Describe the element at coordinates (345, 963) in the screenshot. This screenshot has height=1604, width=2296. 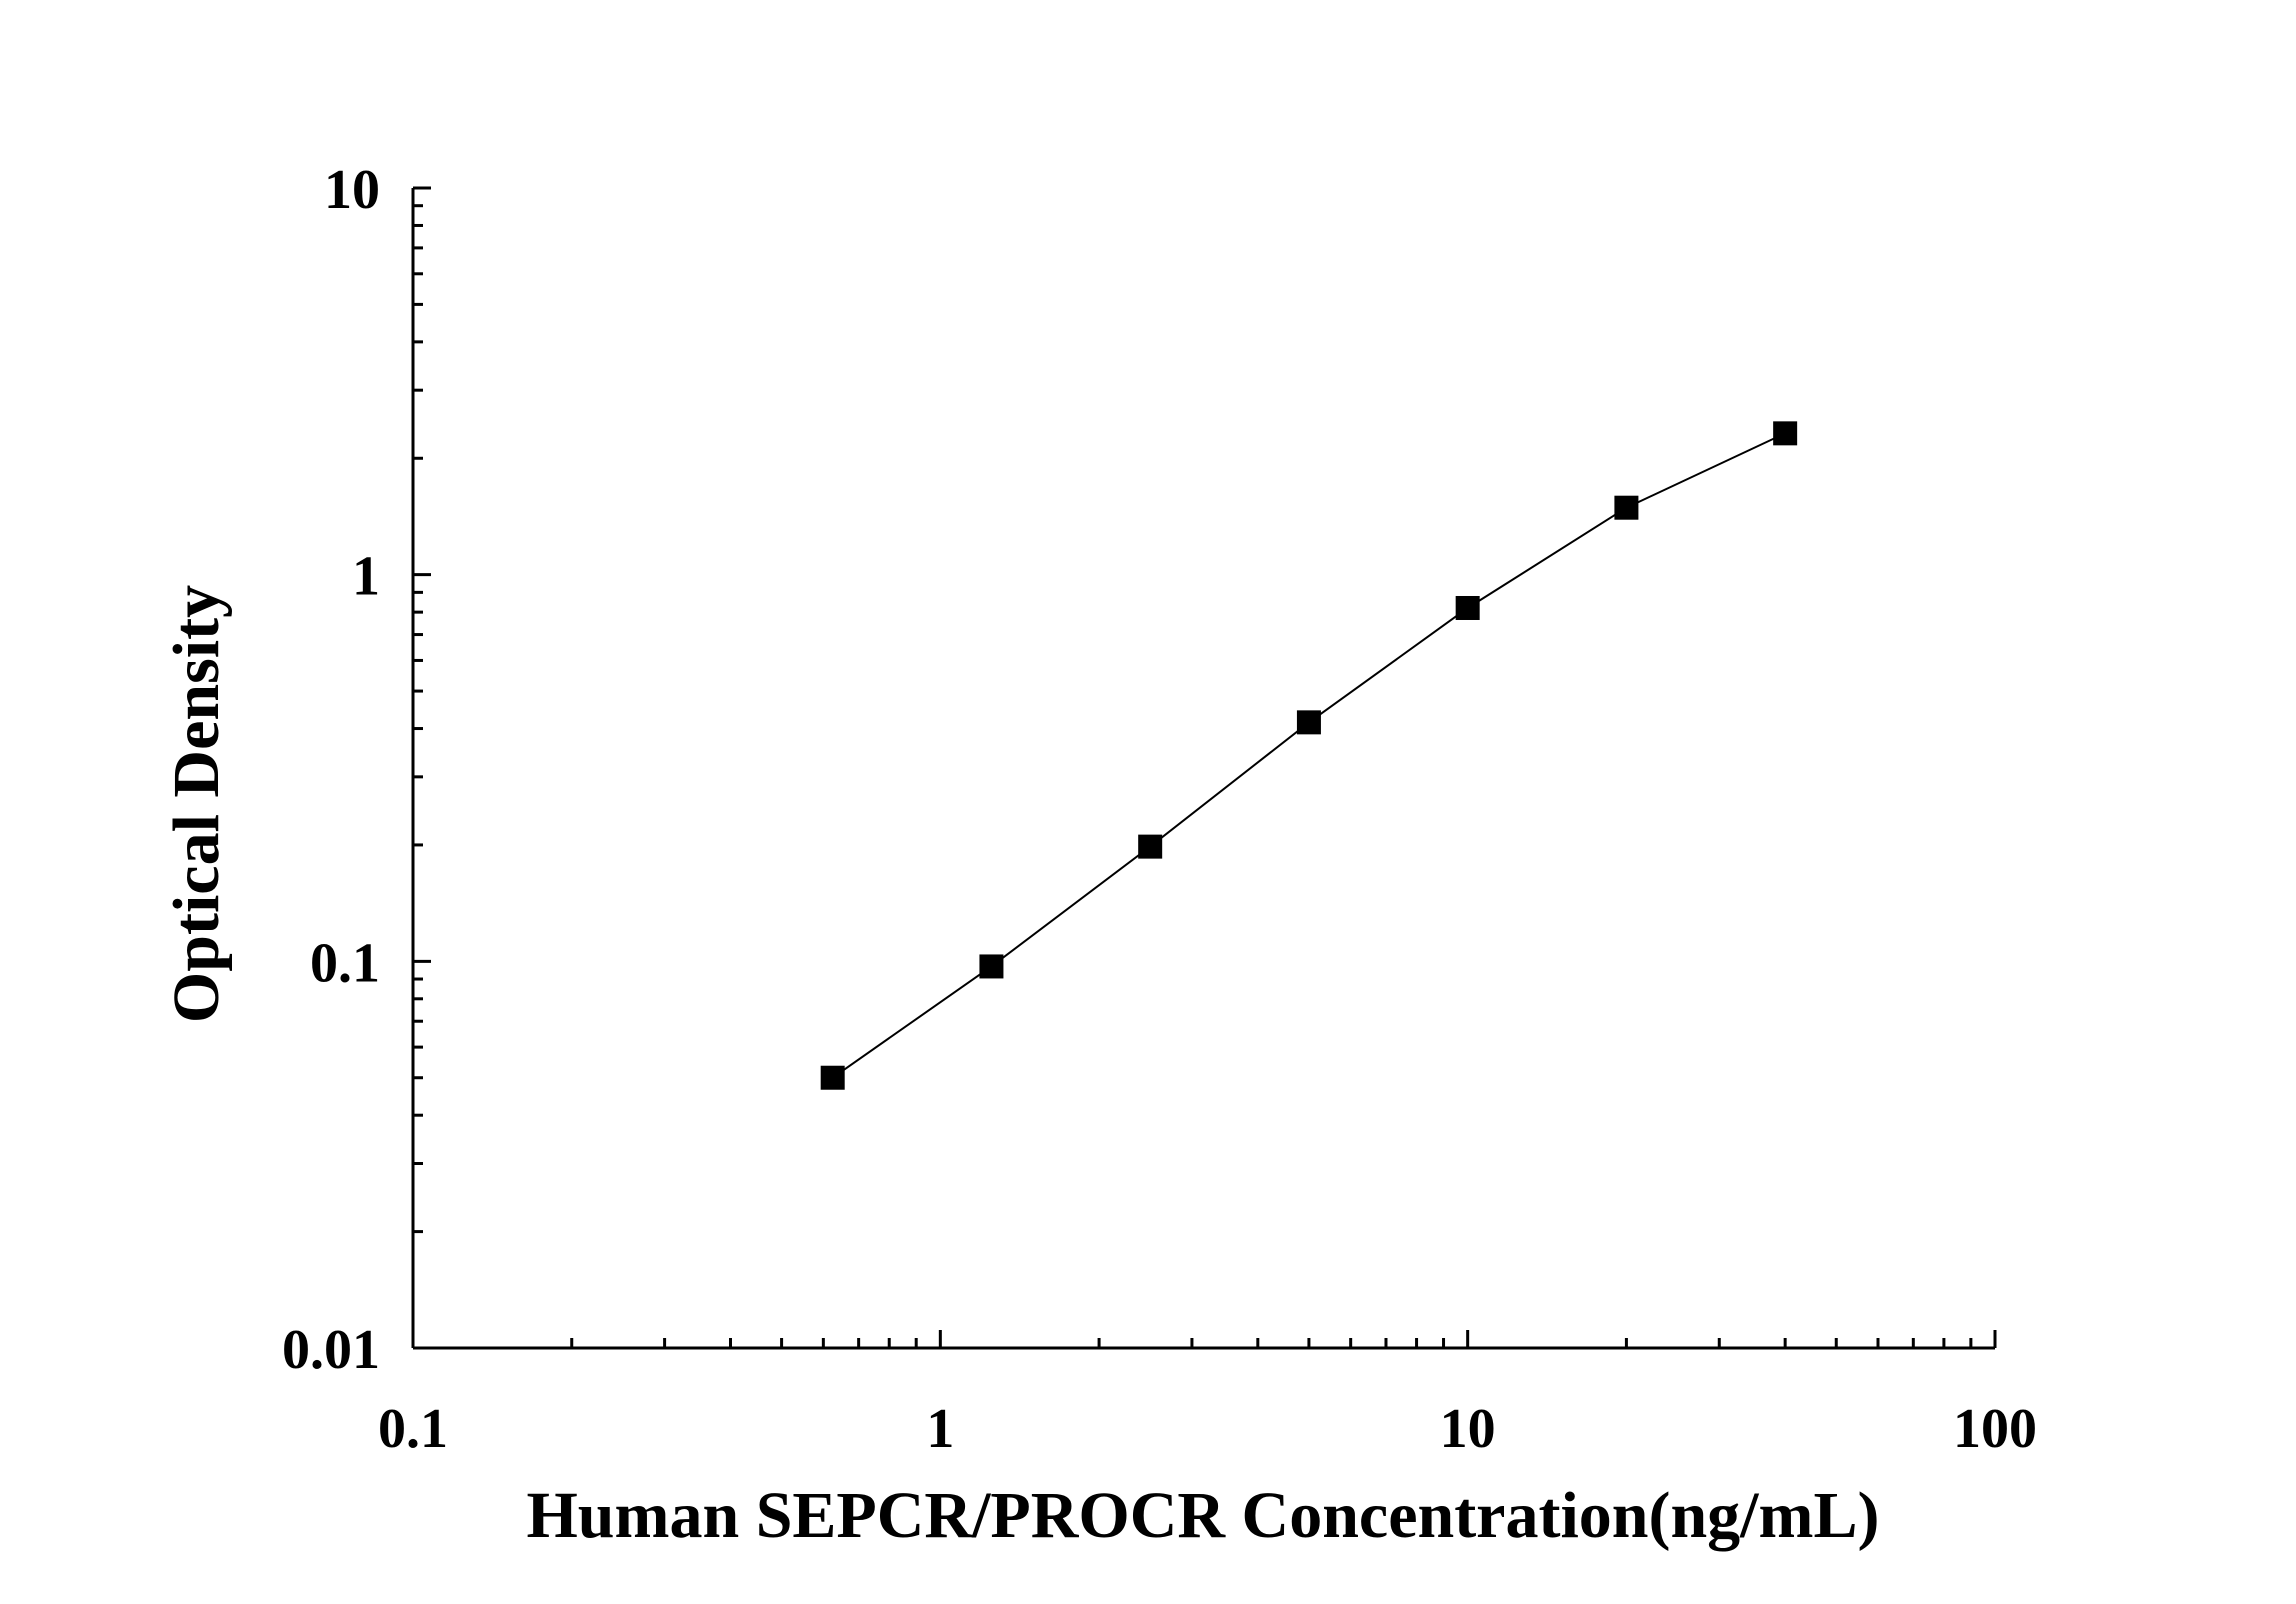
I see `y-tick-label: 0.1` at that location.